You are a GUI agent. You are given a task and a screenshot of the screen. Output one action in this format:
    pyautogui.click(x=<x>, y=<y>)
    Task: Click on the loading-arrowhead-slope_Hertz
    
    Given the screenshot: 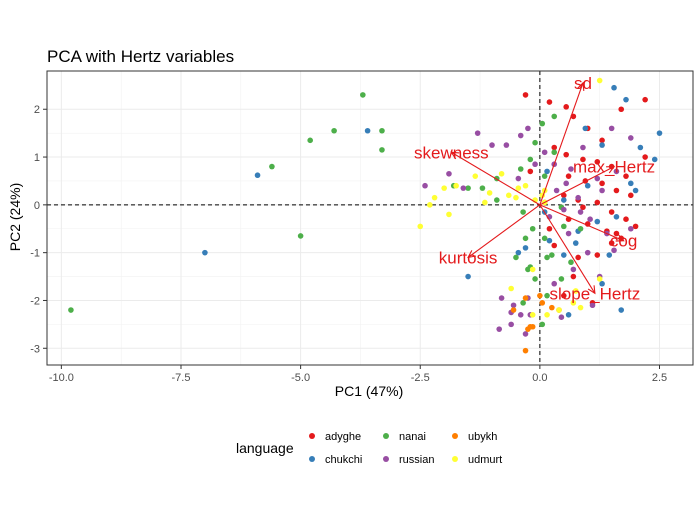 What is the action you would take?
    pyautogui.click(x=591, y=290)
    